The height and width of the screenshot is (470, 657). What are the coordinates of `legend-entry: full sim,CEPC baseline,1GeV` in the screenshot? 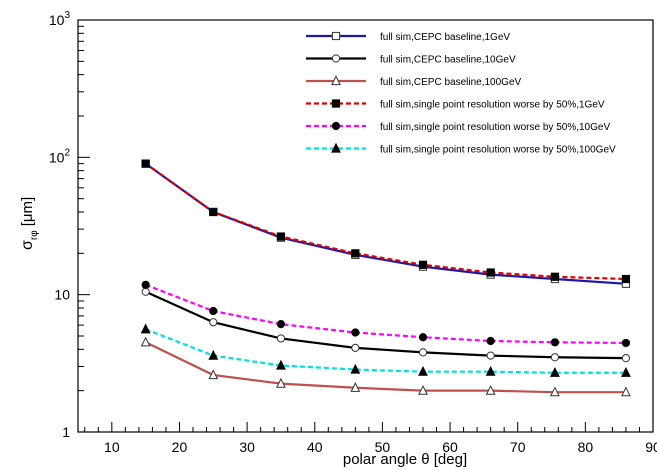 It's located at (408, 37).